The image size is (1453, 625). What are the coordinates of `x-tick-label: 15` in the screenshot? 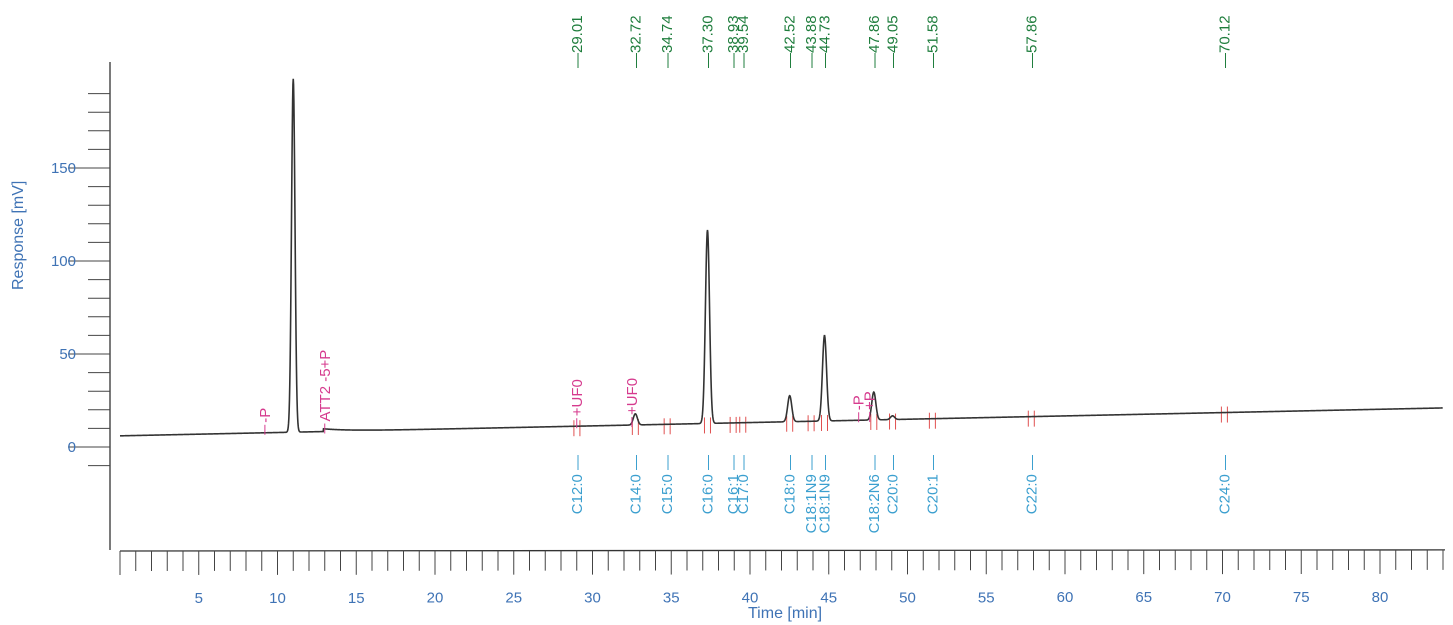 It's located at (356, 598).